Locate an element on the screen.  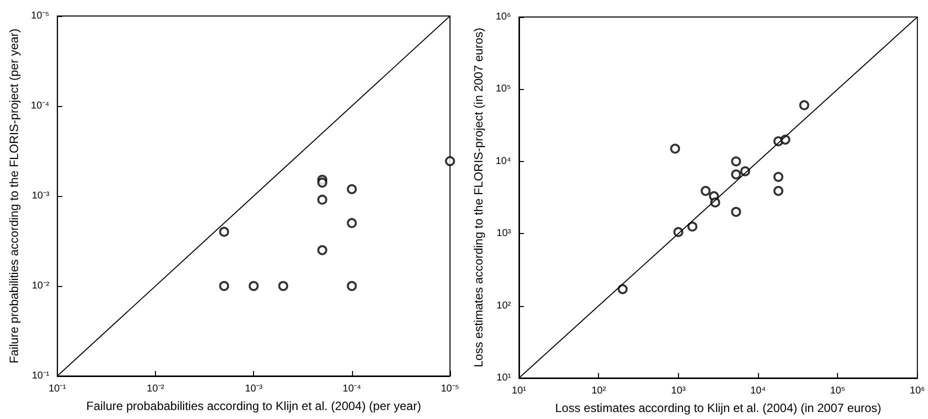
y-tick-label: 10⁴ is located at coordinates (503, 161).